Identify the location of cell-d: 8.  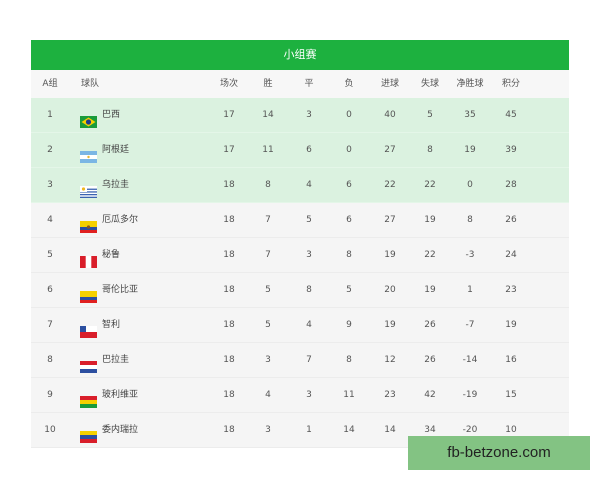
(309, 290).